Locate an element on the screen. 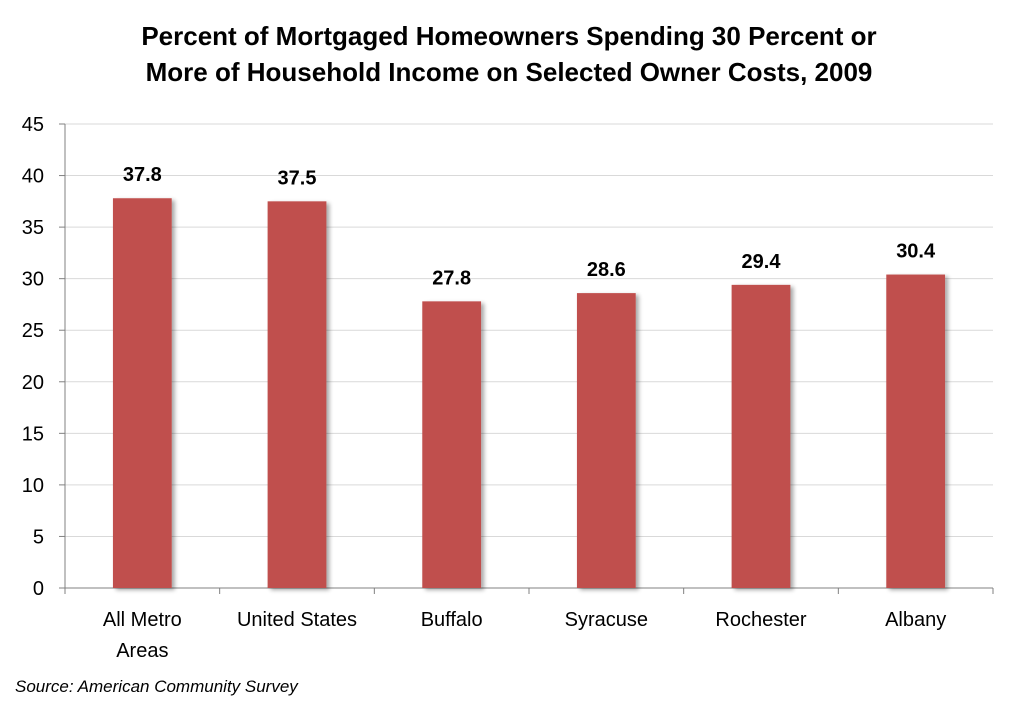  x-tick-label: All Metro is located at coordinates (142, 620).